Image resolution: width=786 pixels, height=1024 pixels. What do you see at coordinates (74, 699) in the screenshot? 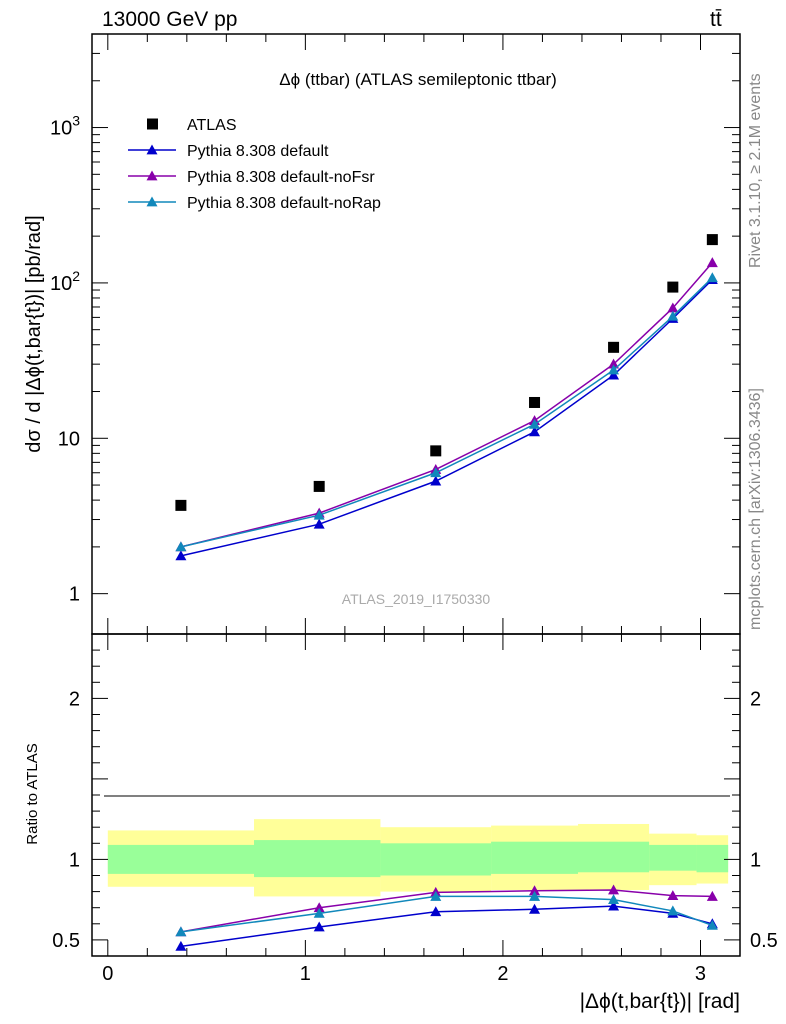
I see `ratio-y-tick-label-left: 2` at bounding box center [74, 699].